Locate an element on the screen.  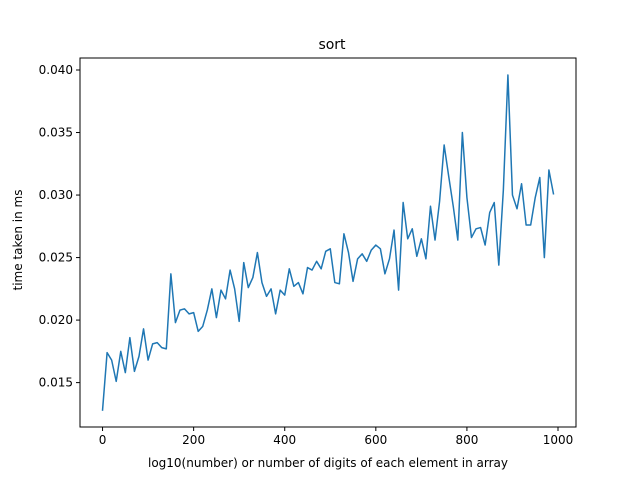
y-tick-label: 0.020 is located at coordinates (56, 320).